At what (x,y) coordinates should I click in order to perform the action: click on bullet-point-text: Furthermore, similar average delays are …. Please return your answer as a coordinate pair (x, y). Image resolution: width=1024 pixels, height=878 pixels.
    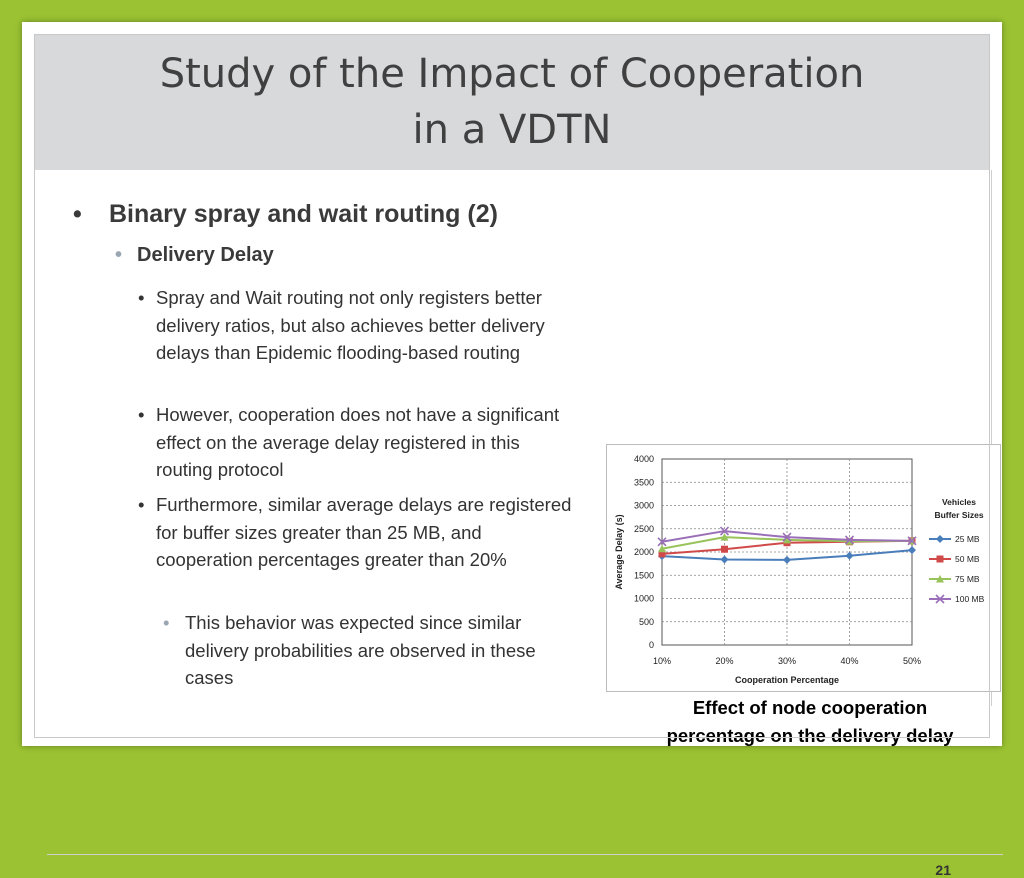
    Looking at the image, I should click on (364, 532).